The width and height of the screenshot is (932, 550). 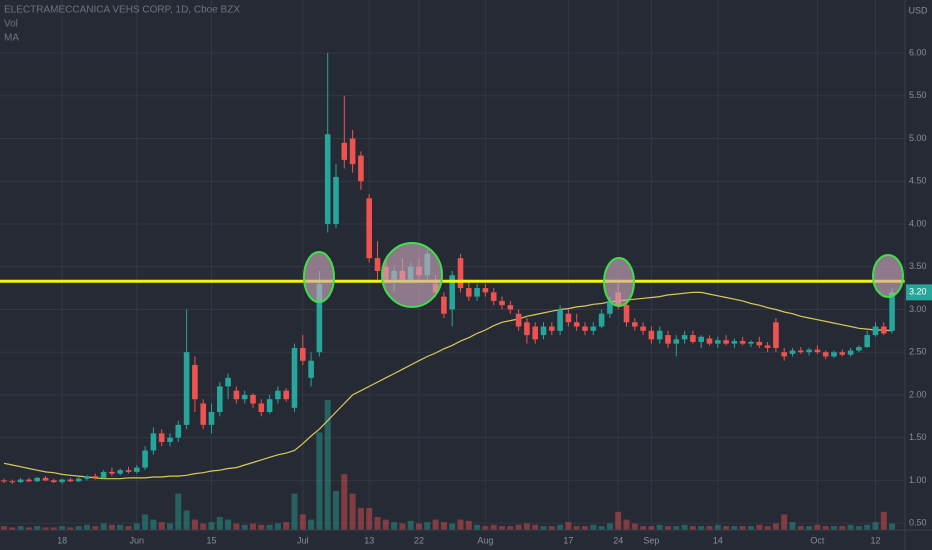 I want to click on x-tick-label: 12, so click(x=875, y=540).